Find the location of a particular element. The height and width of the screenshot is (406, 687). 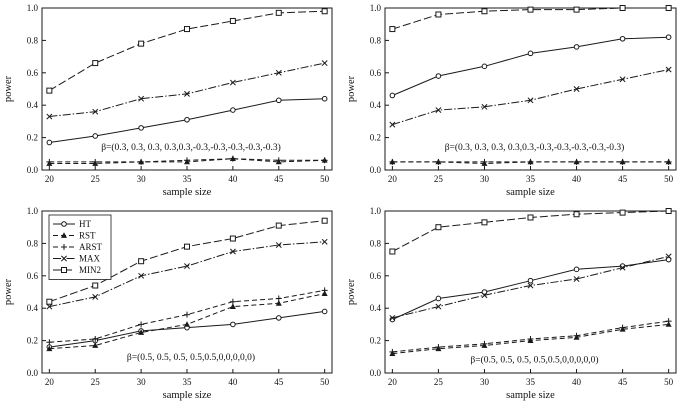

legend-label-RST: RST is located at coordinates (87, 236).